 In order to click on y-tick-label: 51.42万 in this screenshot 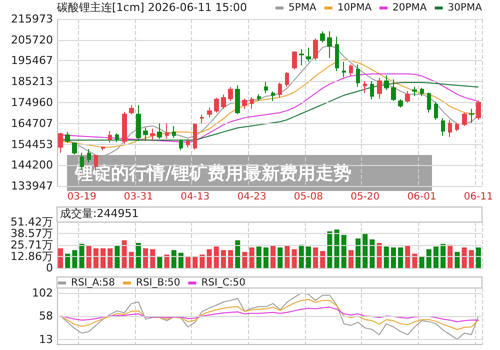, I will do `click(31, 222)`.